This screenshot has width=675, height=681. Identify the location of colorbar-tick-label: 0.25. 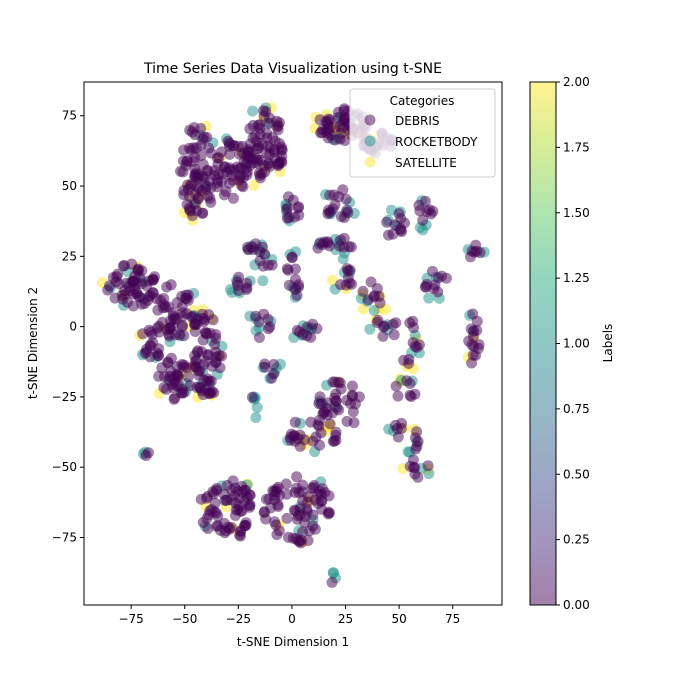
(576, 540).